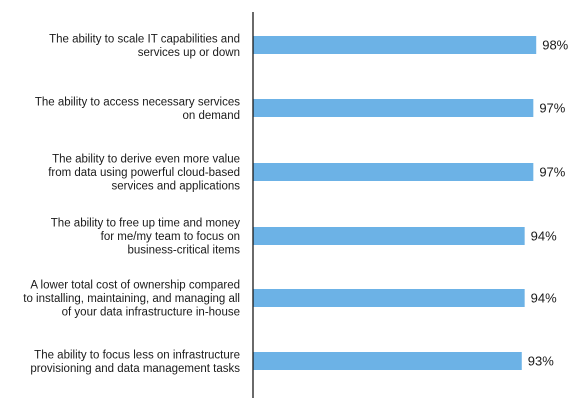 This screenshot has height=413, width=577. Describe the element at coordinates (548, 203) in the screenshot. I see `value-labels-group: 98% 97% 97% 94% 94% 93%` at that location.